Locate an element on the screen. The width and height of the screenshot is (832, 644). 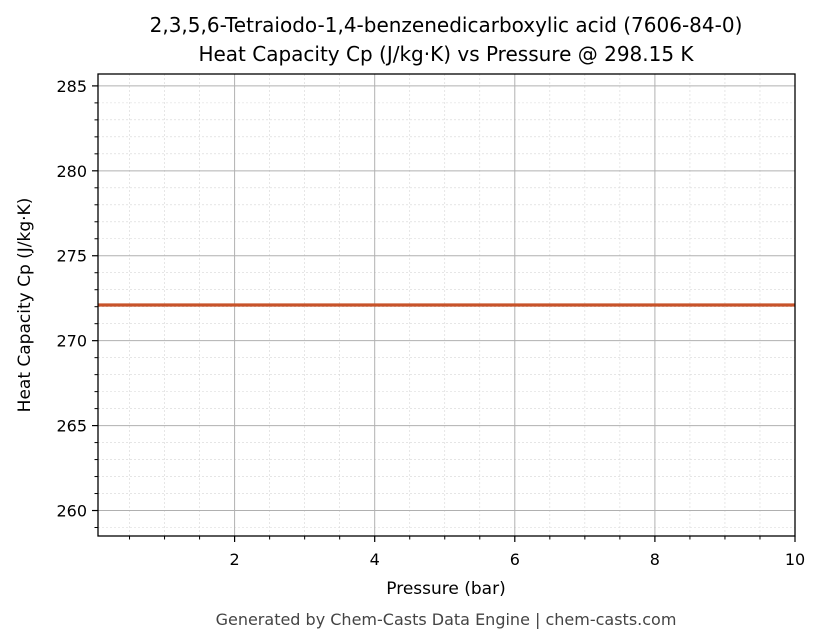
x-tick-label: 10 is located at coordinates (795, 559).